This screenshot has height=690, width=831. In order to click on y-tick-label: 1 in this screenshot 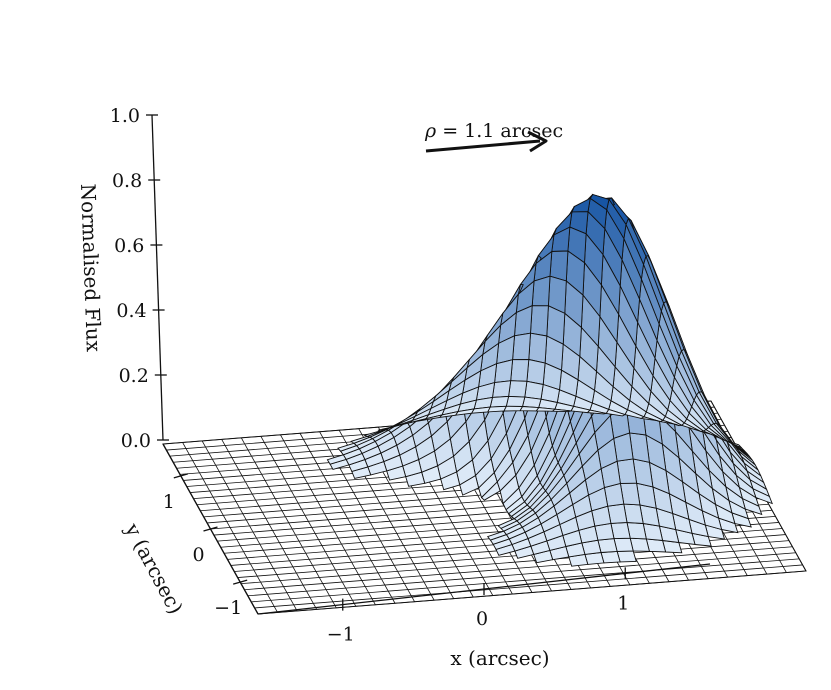, I will do `click(169, 502)`.